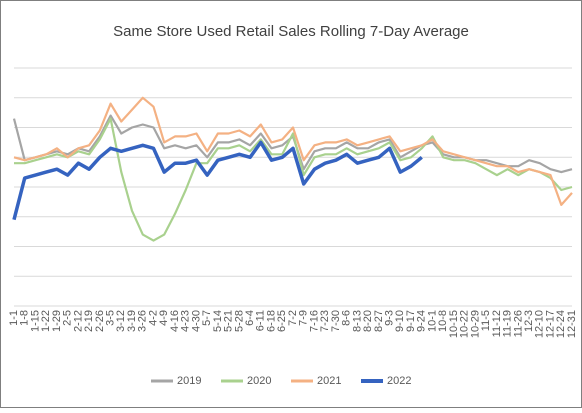 The image size is (582, 413). I want to click on x-tick-label: 10-29, so click(475, 324).